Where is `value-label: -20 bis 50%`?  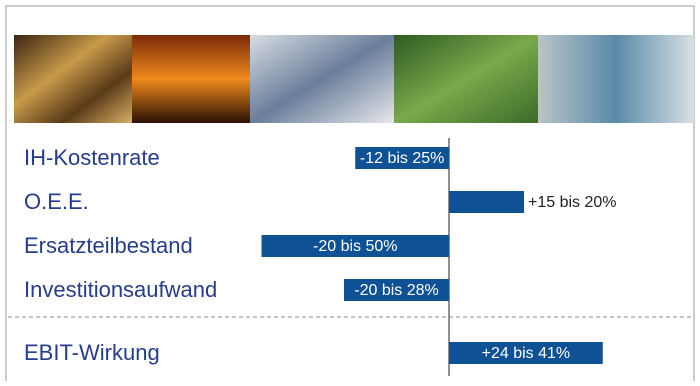 value-label: -20 bis 50% is located at coordinates (355, 246).